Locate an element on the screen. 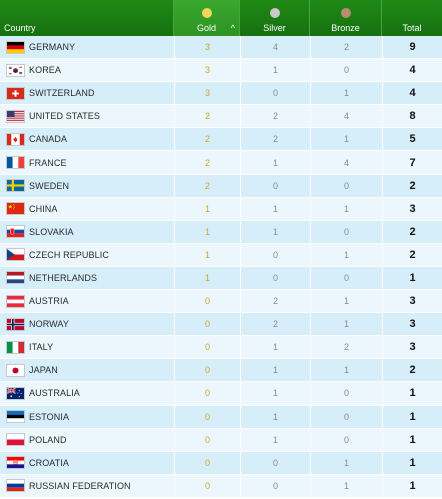 The width and height of the screenshot is (442, 499). italy-flag-icon is located at coordinates (15, 347).